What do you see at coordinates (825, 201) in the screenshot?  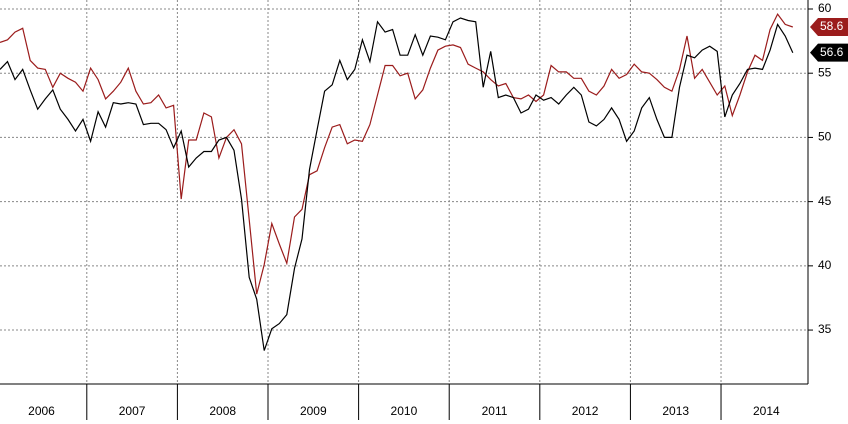 I see `y-tick-label: 45` at bounding box center [825, 201].